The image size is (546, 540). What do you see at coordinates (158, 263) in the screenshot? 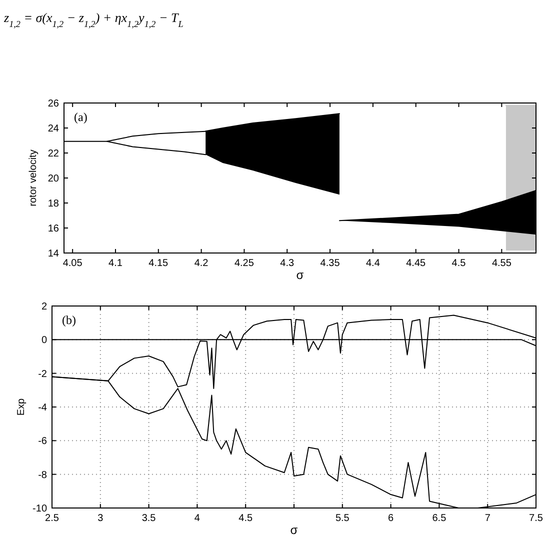
I see `x-tick-label: 4.15` at bounding box center [158, 263].